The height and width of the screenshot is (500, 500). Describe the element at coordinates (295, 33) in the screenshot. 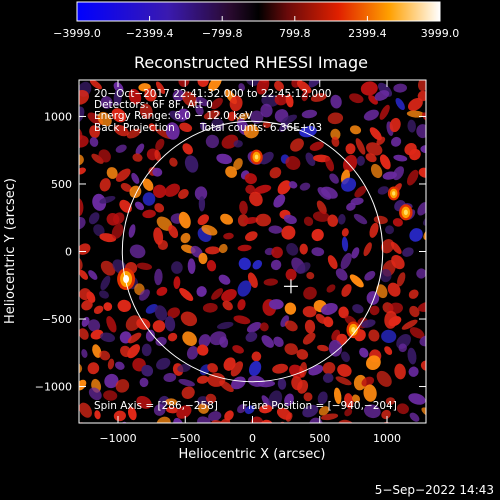

I see `colorbar-tick-label: 799.8` at that location.